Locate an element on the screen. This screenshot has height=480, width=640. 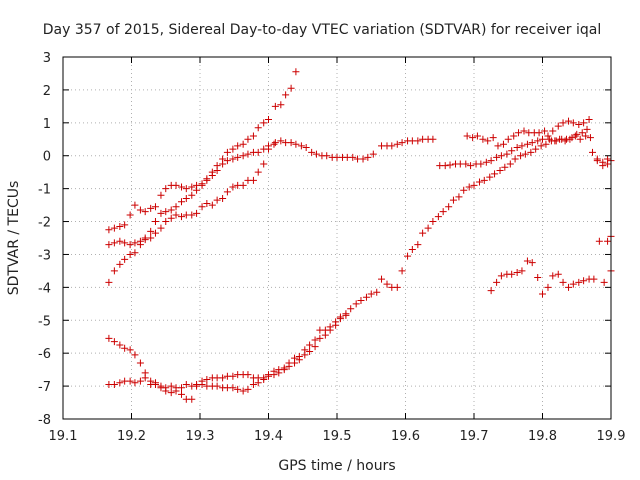
y-tick-label: 2 is located at coordinates (47, 91).